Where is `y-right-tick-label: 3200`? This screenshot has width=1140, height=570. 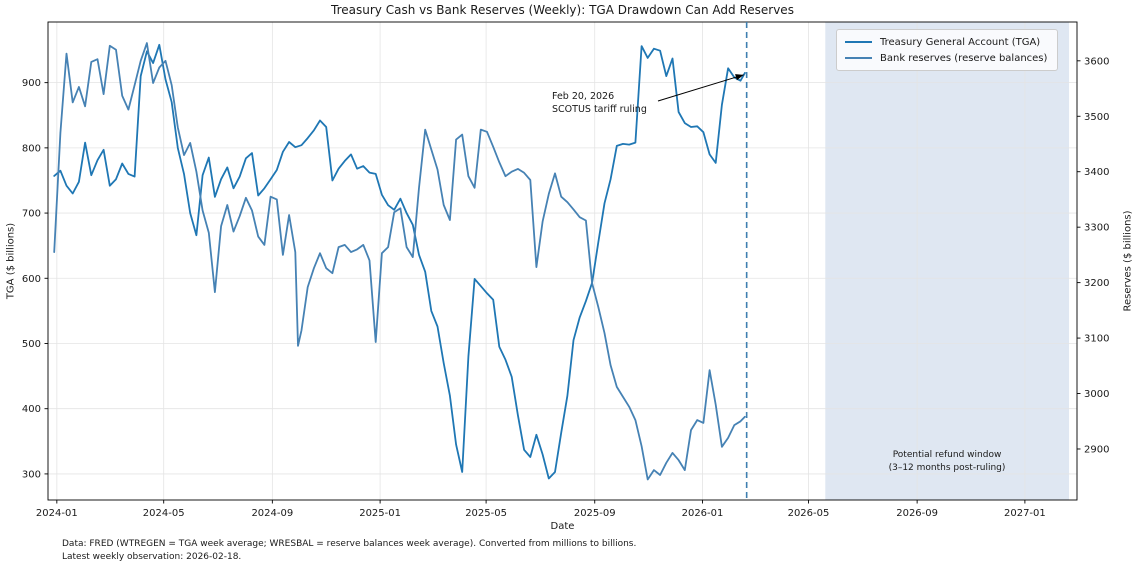
y-right-tick-label: 3200 is located at coordinates (1096, 283).